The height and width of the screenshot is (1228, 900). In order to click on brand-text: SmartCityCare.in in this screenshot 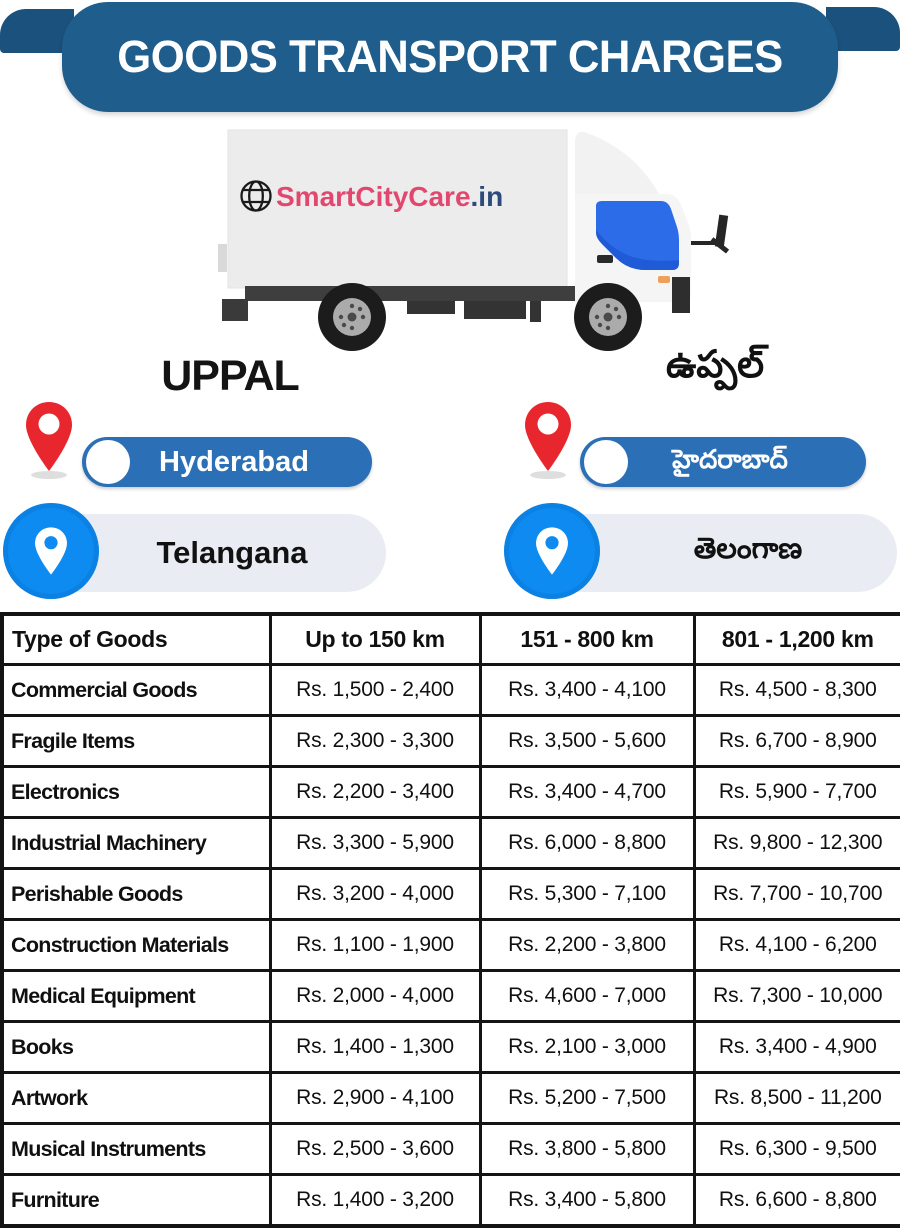, I will do `click(389, 196)`.